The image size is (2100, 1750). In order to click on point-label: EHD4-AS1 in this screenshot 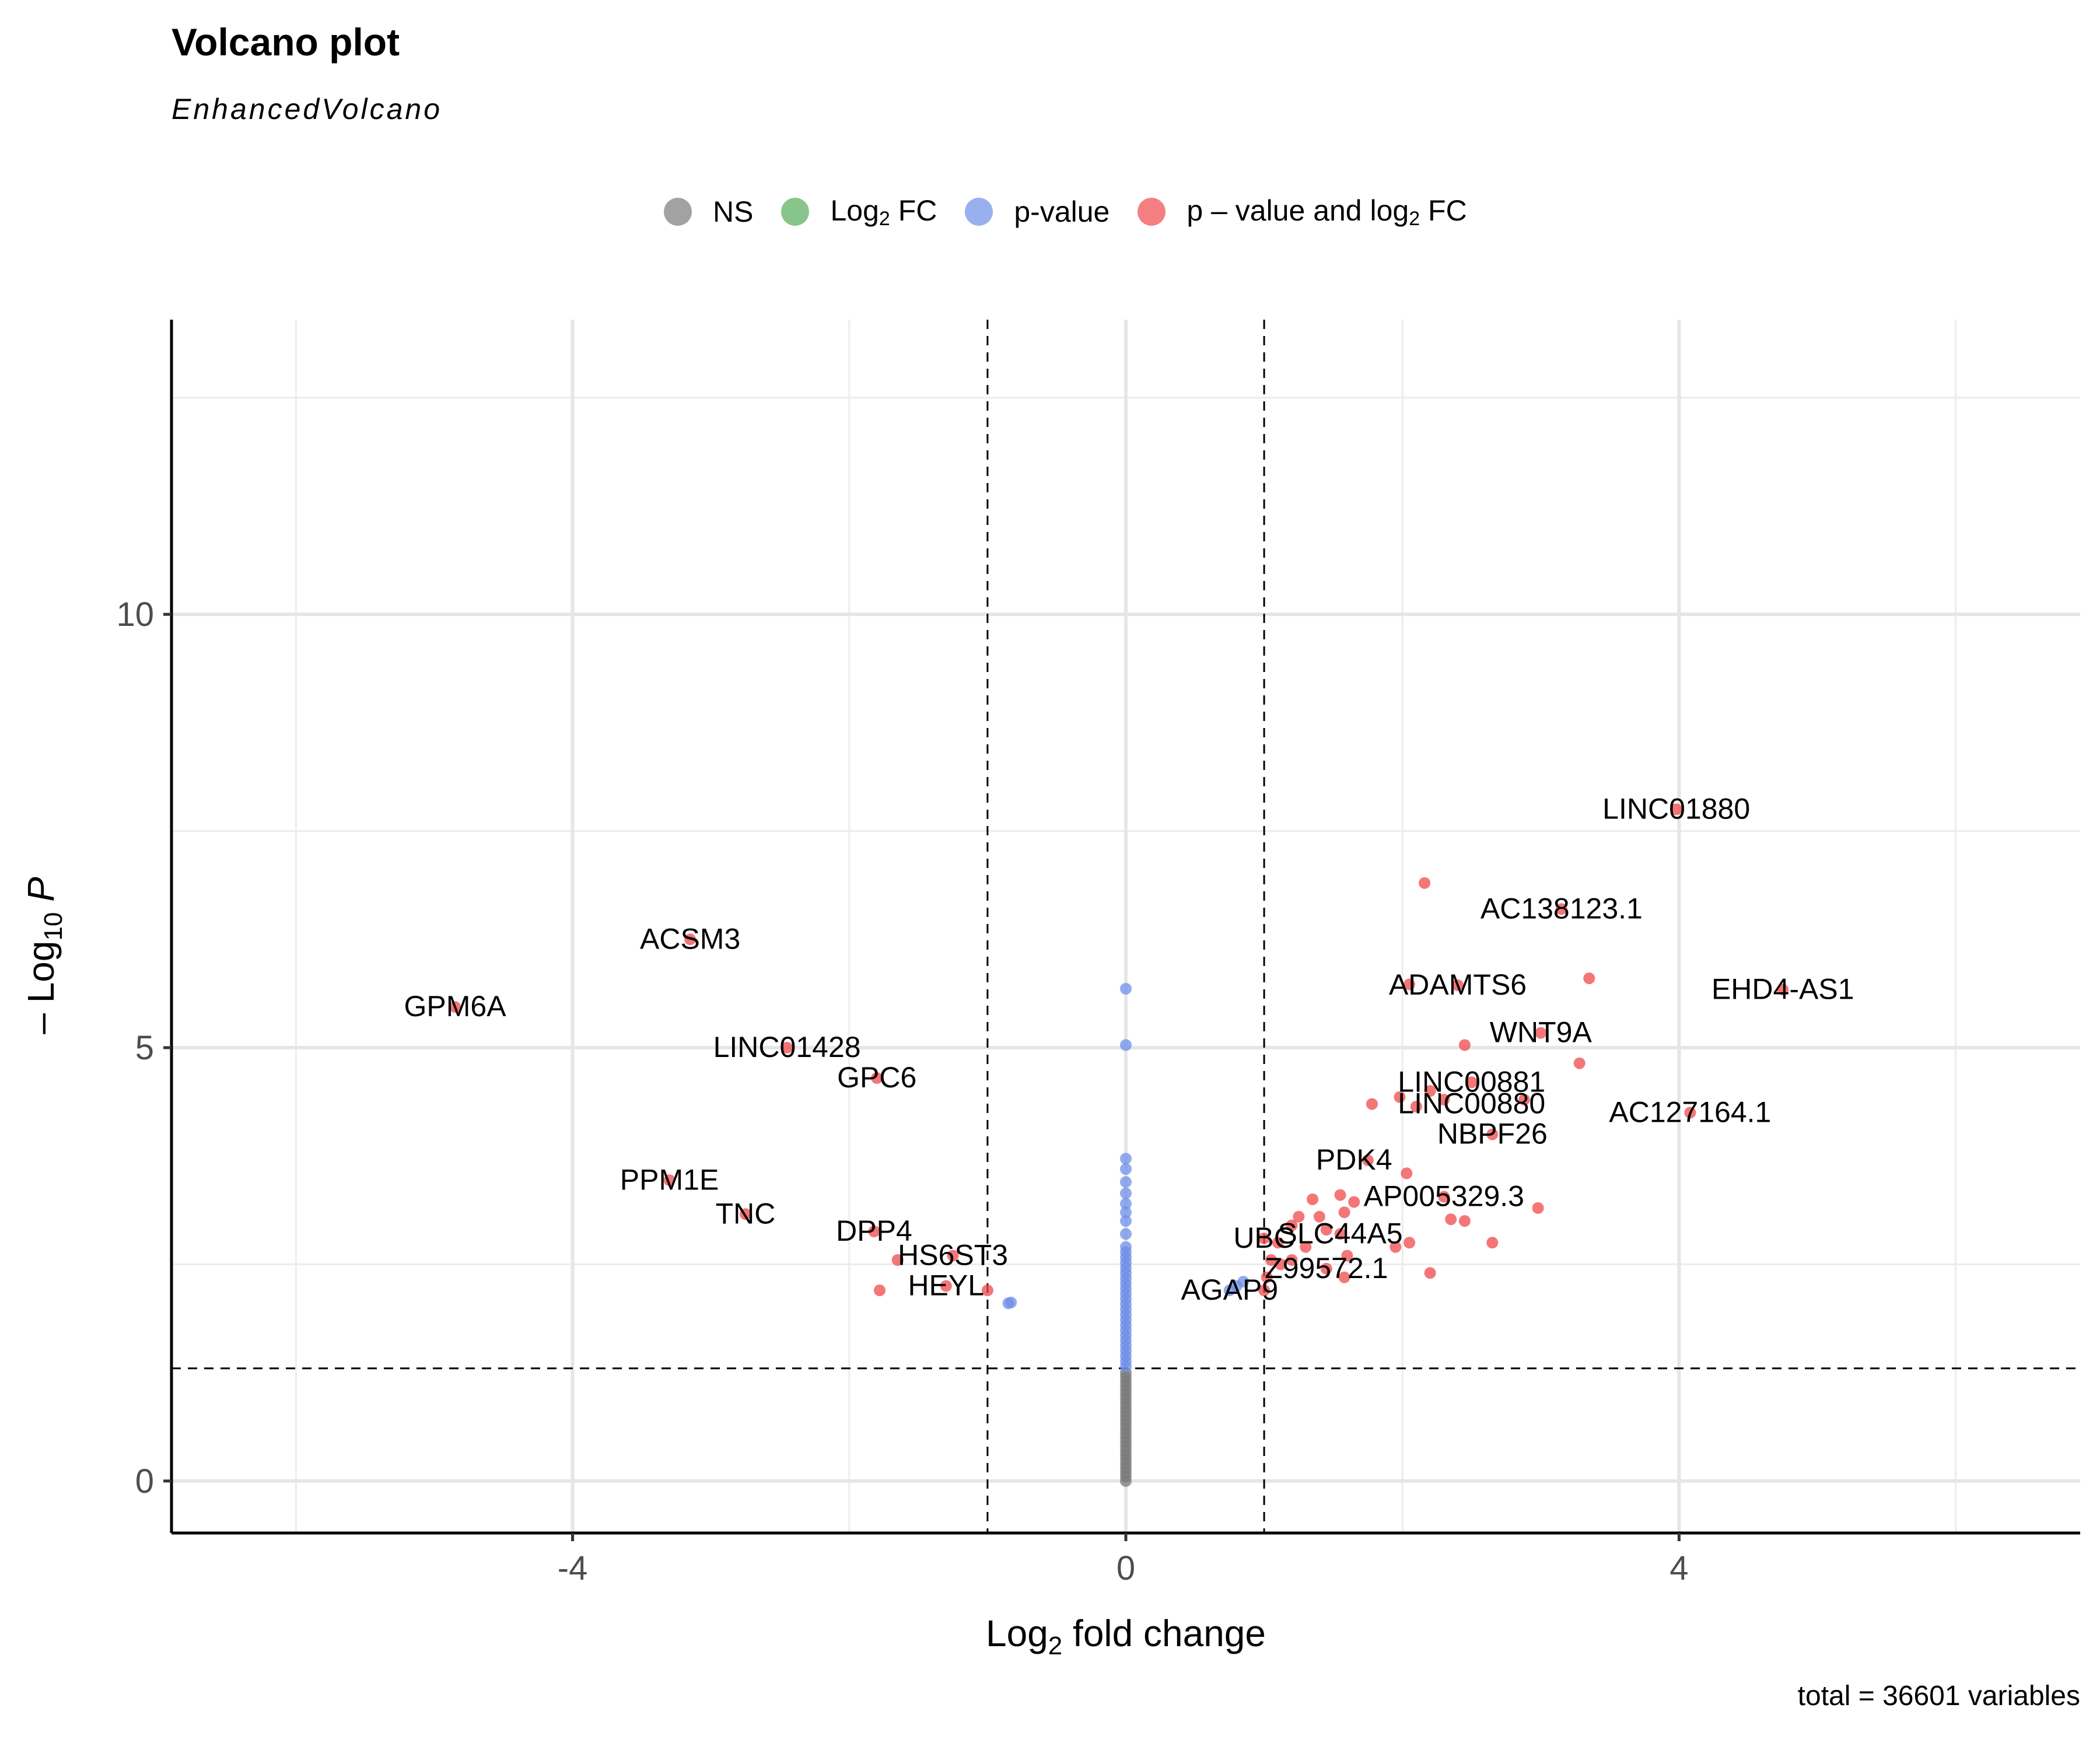, I will do `click(1783, 988)`.